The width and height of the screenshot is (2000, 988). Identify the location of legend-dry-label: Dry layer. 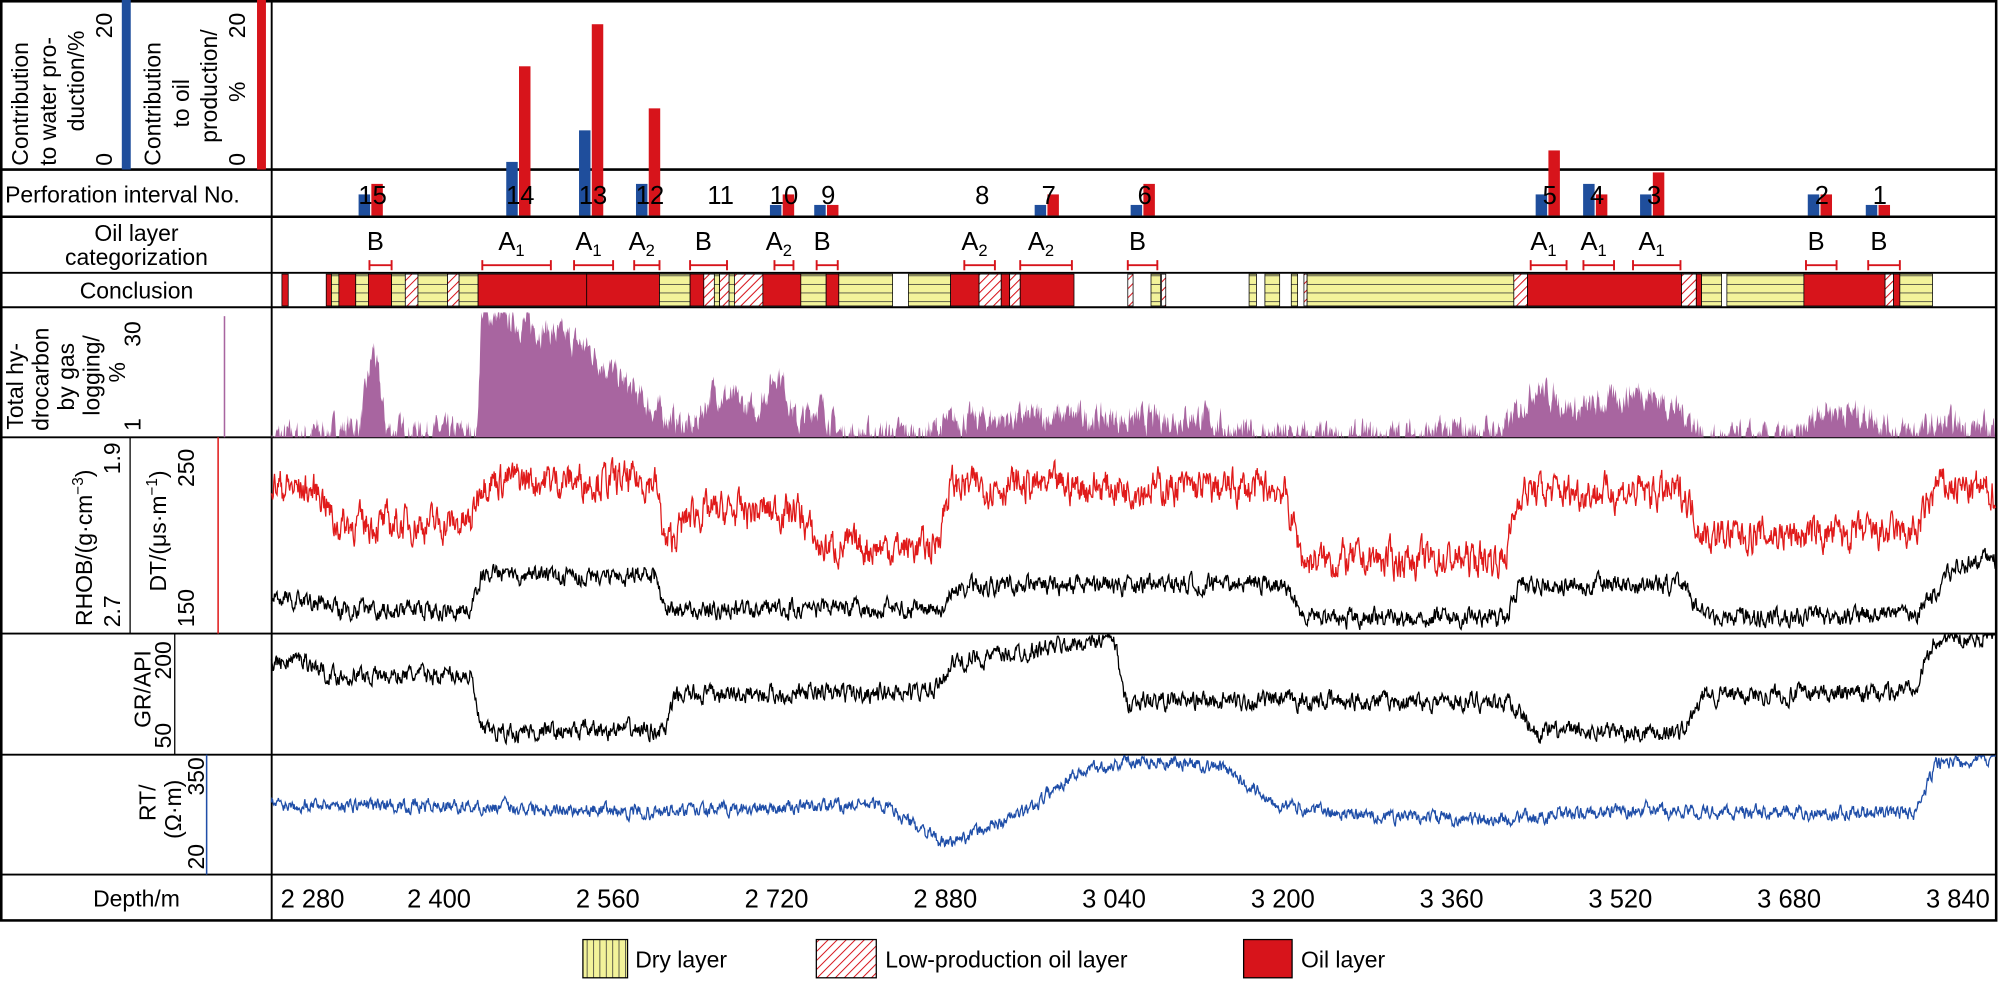
(681, 960).